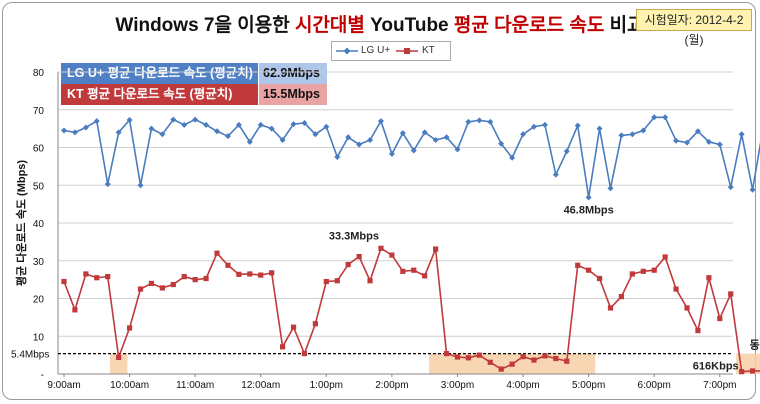  What do you see at coordinates (159, 73) in the screenshot?
I see `lg-average-label: LG U+ 평균 다운로드 속도 (평균치)` at bounding box center [159, 73].